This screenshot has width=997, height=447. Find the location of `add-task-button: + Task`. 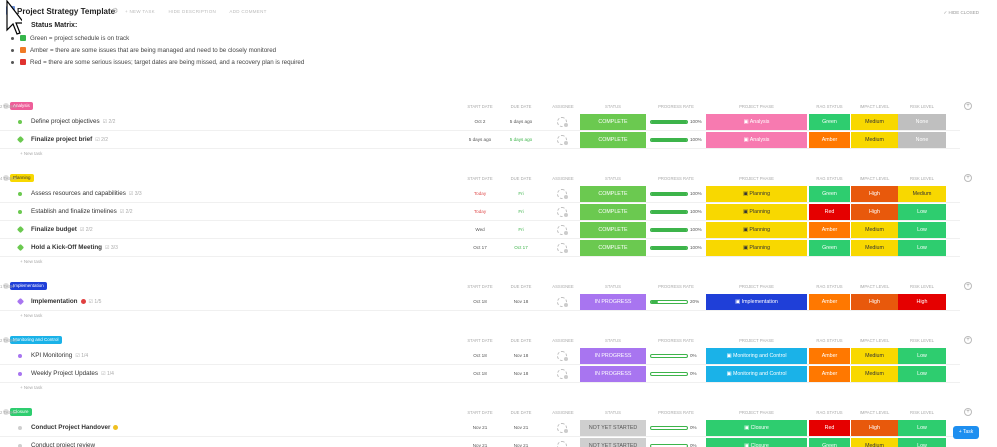

add-task-button: + Task is located at coordinates (966, 432).